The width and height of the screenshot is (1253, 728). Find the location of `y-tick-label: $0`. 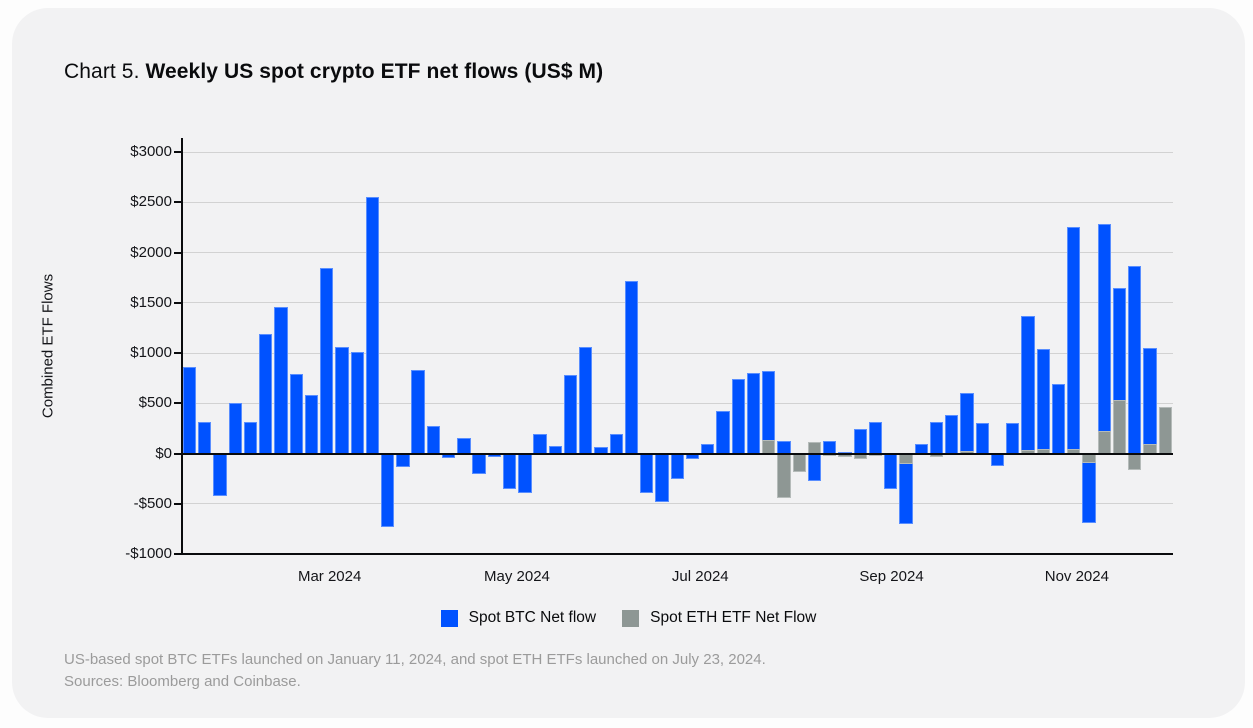

y-tick-label: $0 is located at coordinates (163, 453).